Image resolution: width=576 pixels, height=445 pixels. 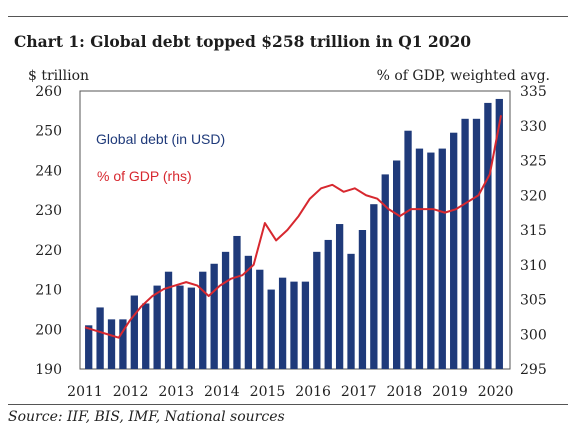 I want to click on x-tick-label: 2016, so click(x=313, y=392).